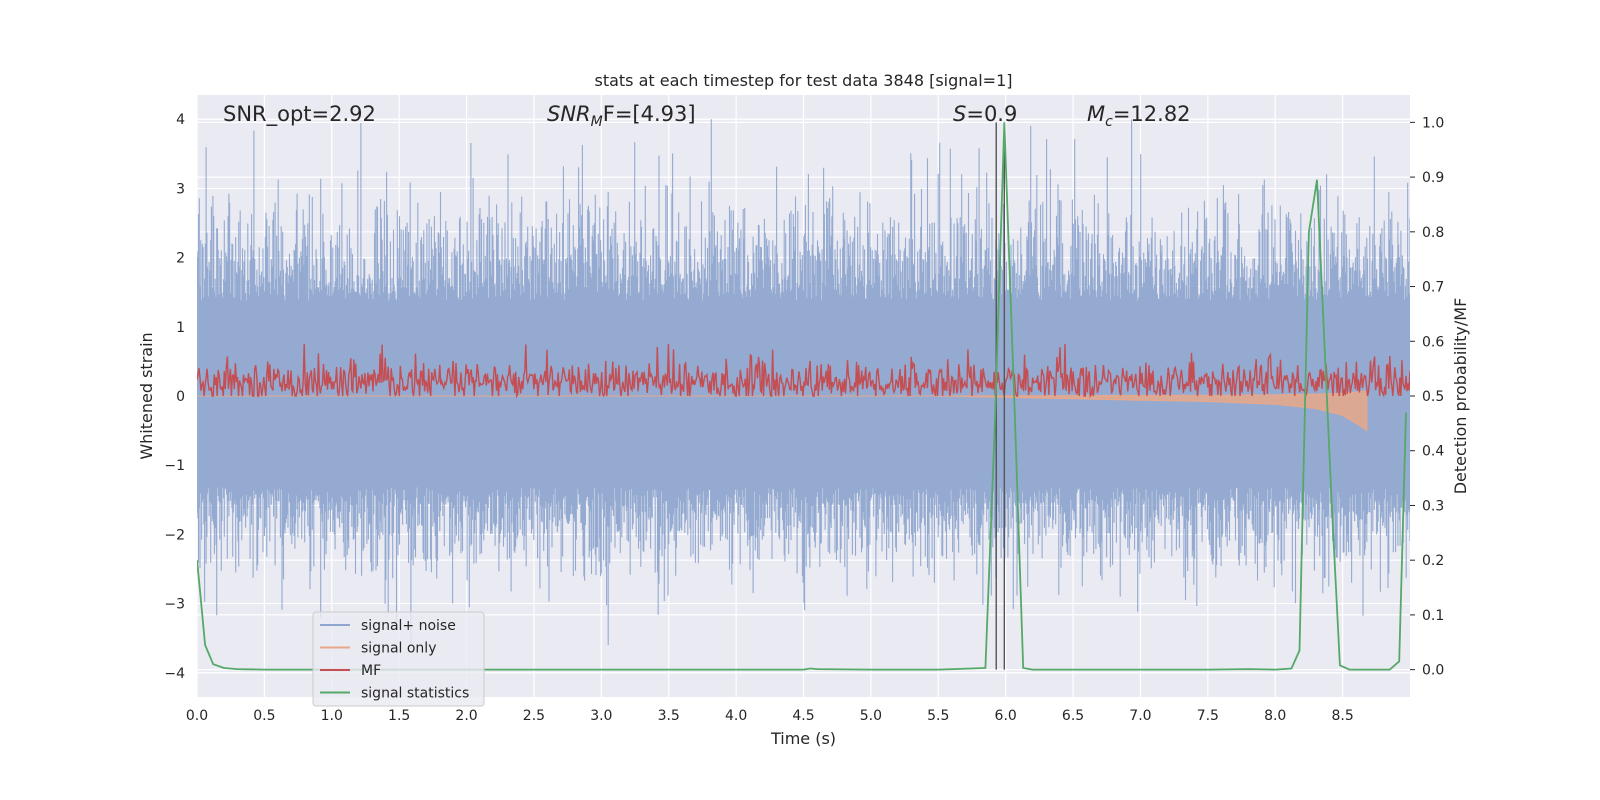 This screenshot has height=800, width=1600. Describe the element at coordinates (1433, 288) in the screenshot. I see `y-right-tick-label: 0.7` at that location.